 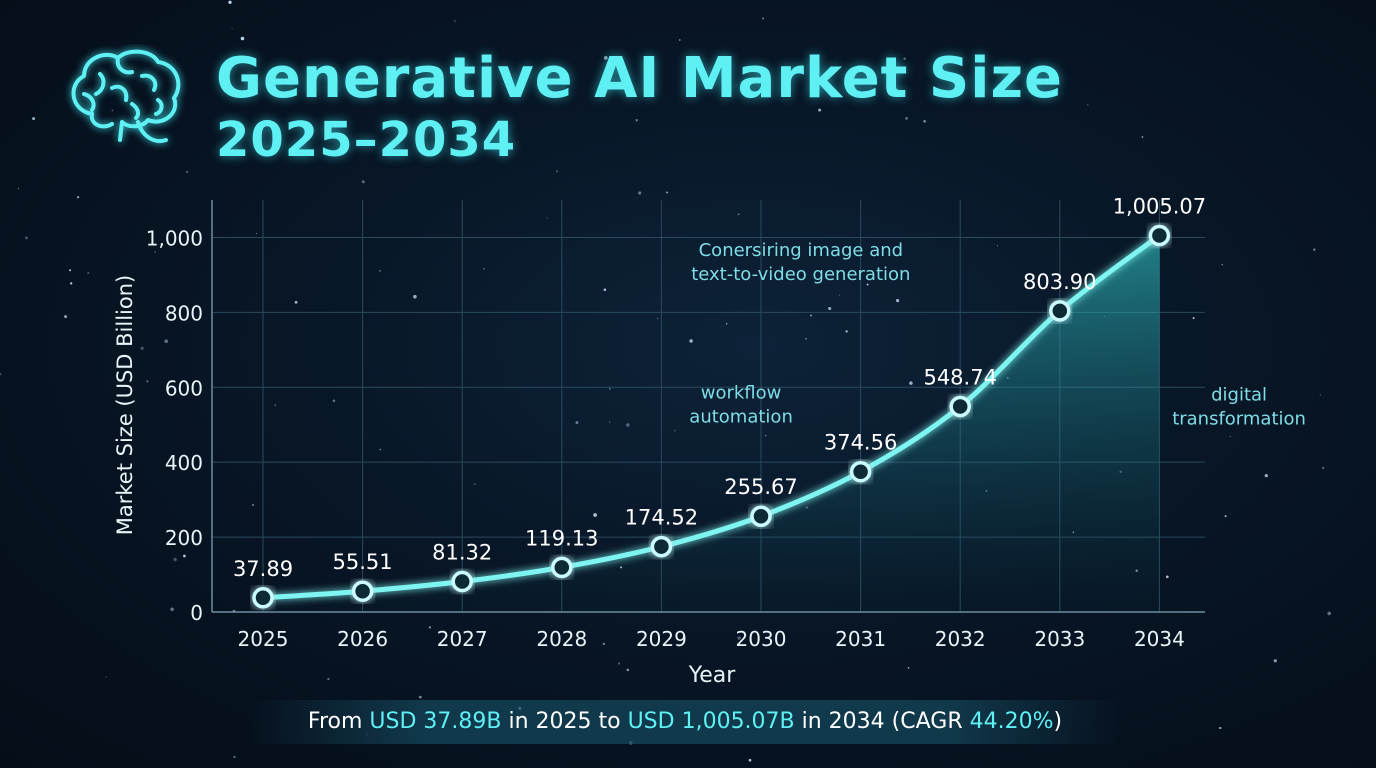 What do you see at coordinates (1160, 207) in the screenshot?
I see `data-label: 1,005.07` at bounding box center [1160, 207].